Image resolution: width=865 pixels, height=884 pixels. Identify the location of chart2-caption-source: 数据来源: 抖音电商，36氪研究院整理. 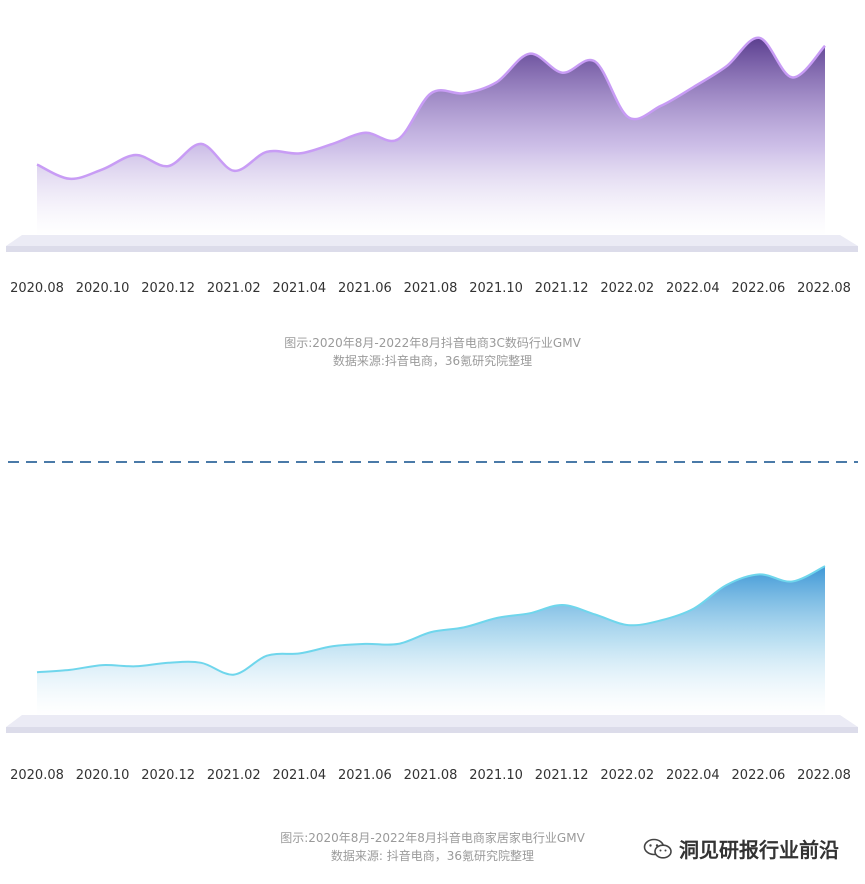
(432, 856).